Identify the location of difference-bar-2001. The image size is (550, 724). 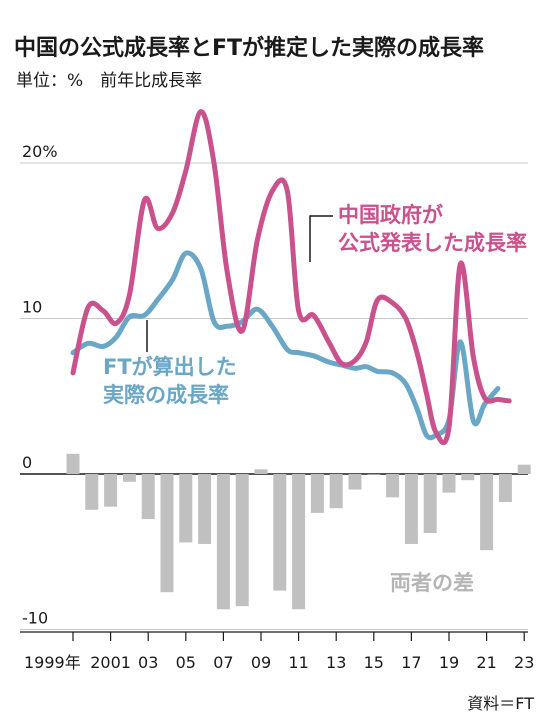
(111, 490).